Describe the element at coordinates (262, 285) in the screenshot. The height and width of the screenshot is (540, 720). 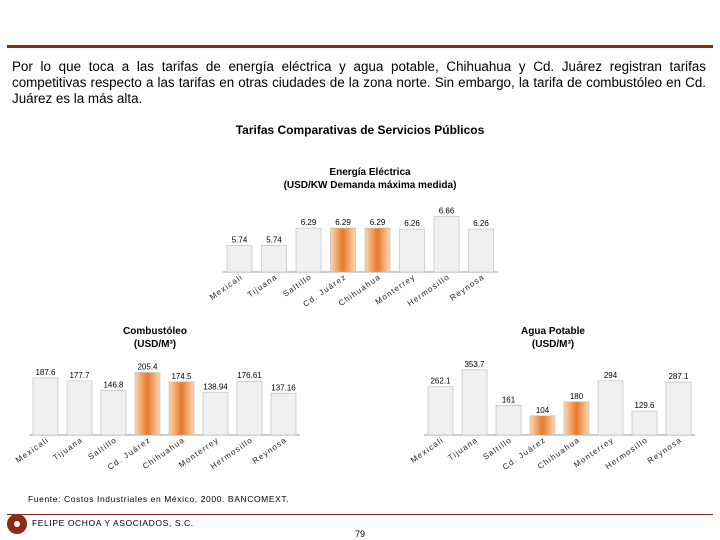
I see `energy-category-label-tijuana: Tijuana` at that location.